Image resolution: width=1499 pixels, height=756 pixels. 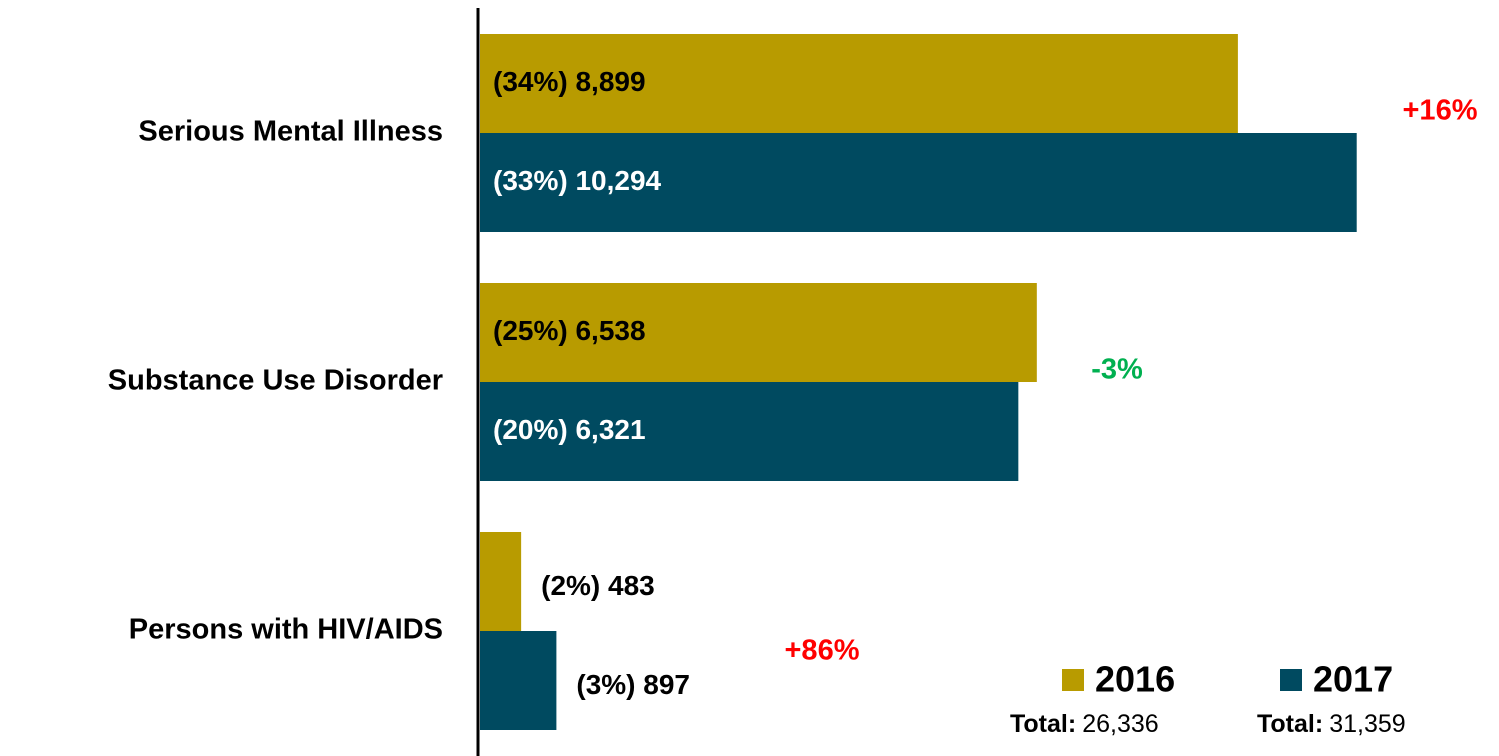 I want to click on category-label: Persons with HIV/AIDS, so click(x=286, y=630).